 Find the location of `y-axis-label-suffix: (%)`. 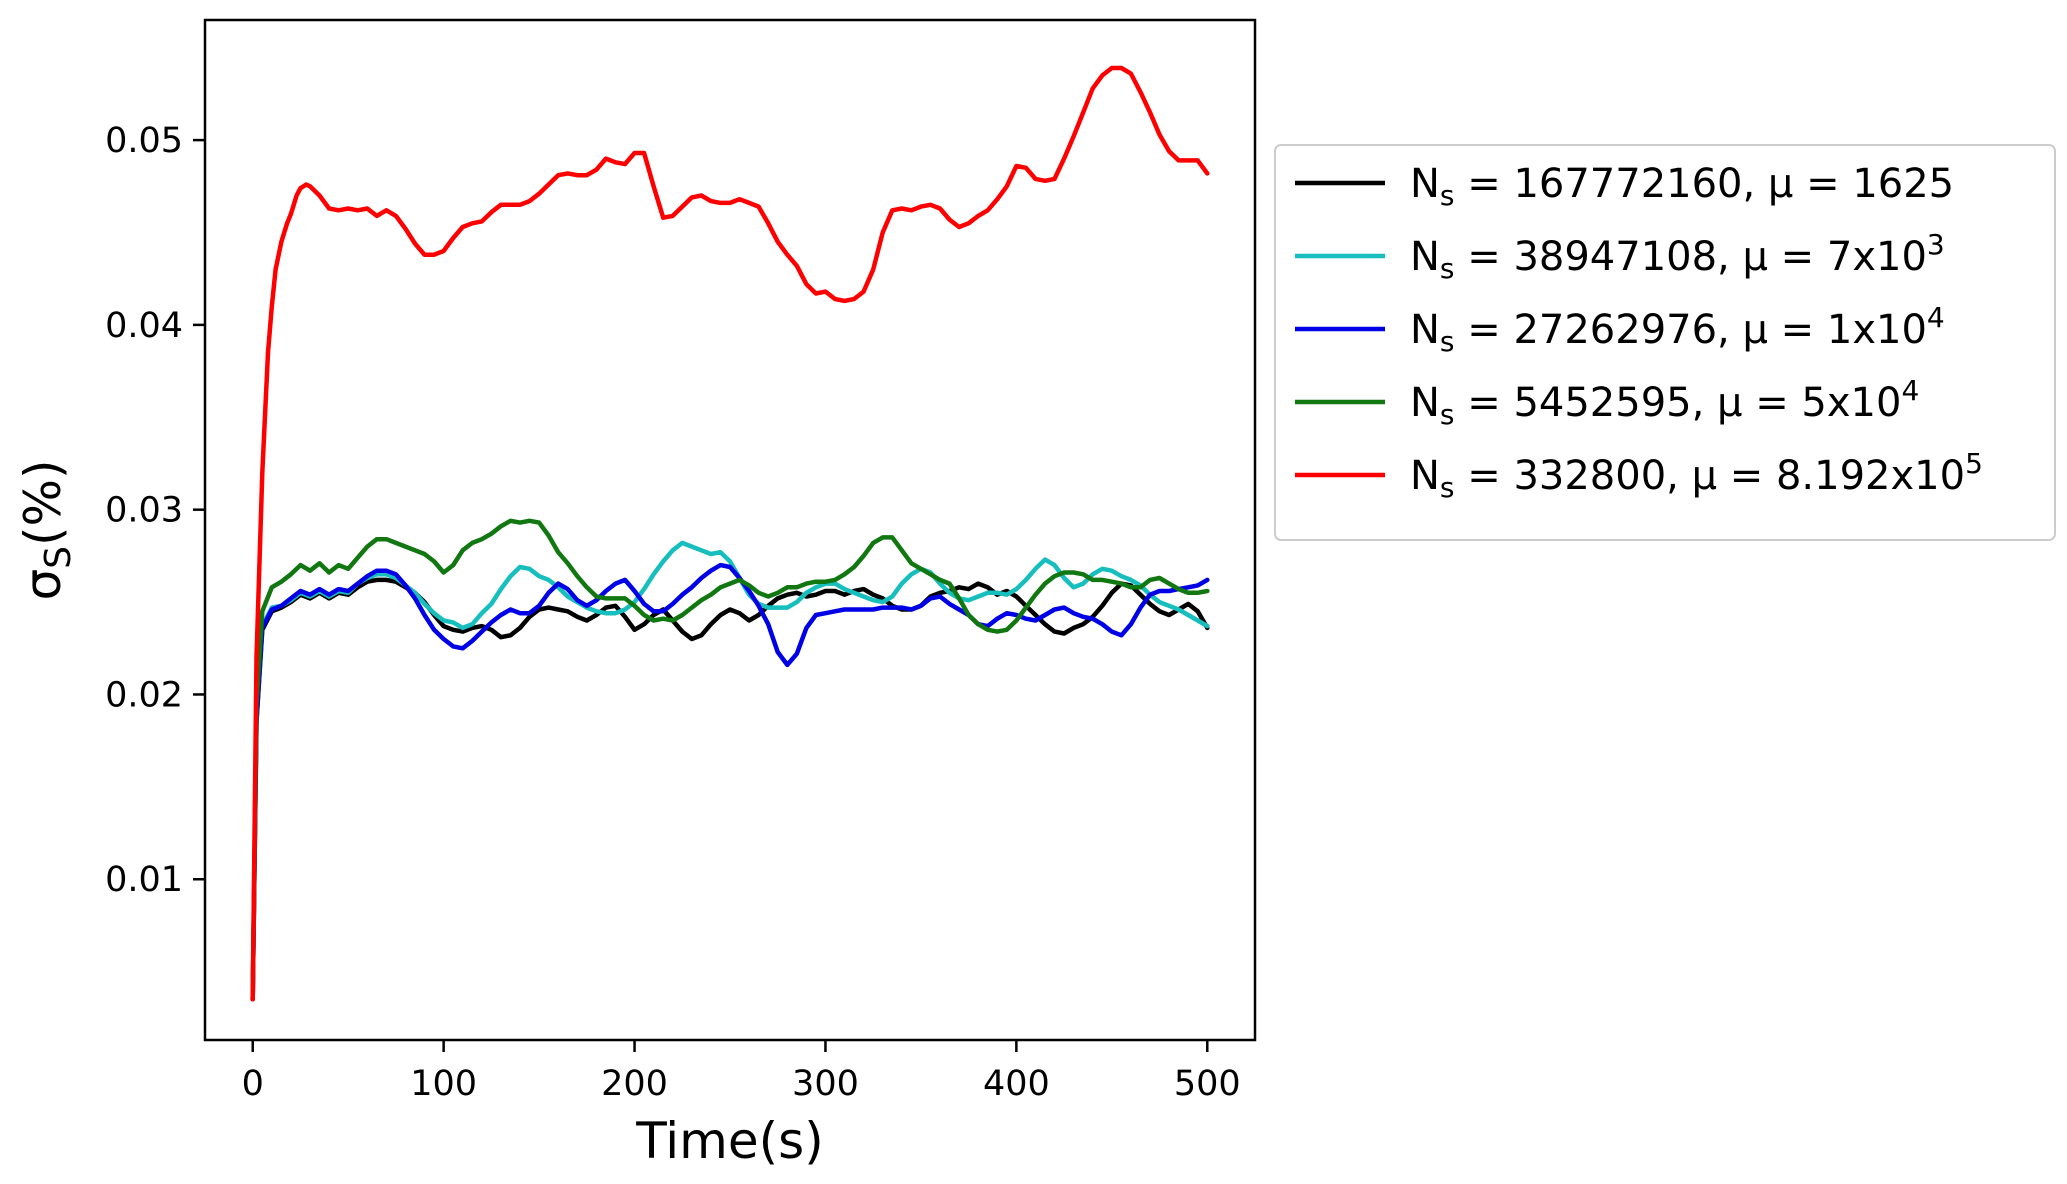

y-axis-label-suffix: (%) is located at coordinates (43, 502).